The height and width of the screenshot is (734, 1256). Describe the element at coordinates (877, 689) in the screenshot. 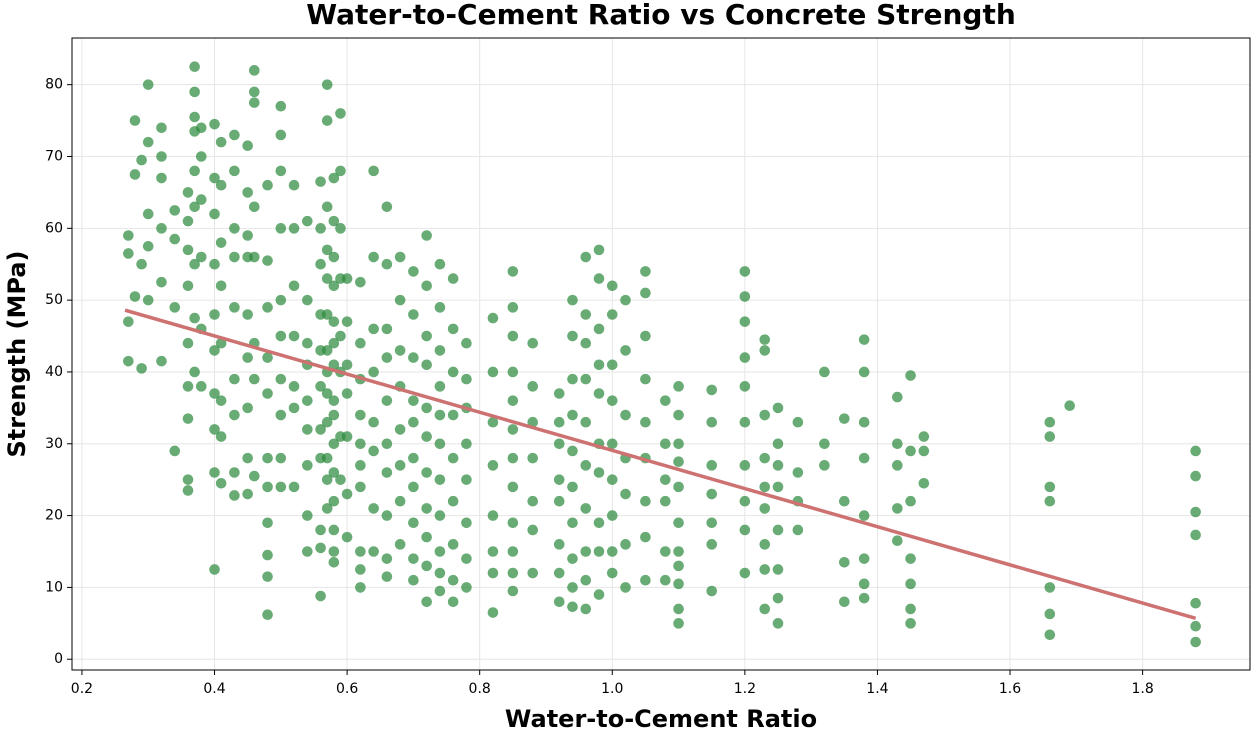

I see `x-tick-label: 1.4` at that location.